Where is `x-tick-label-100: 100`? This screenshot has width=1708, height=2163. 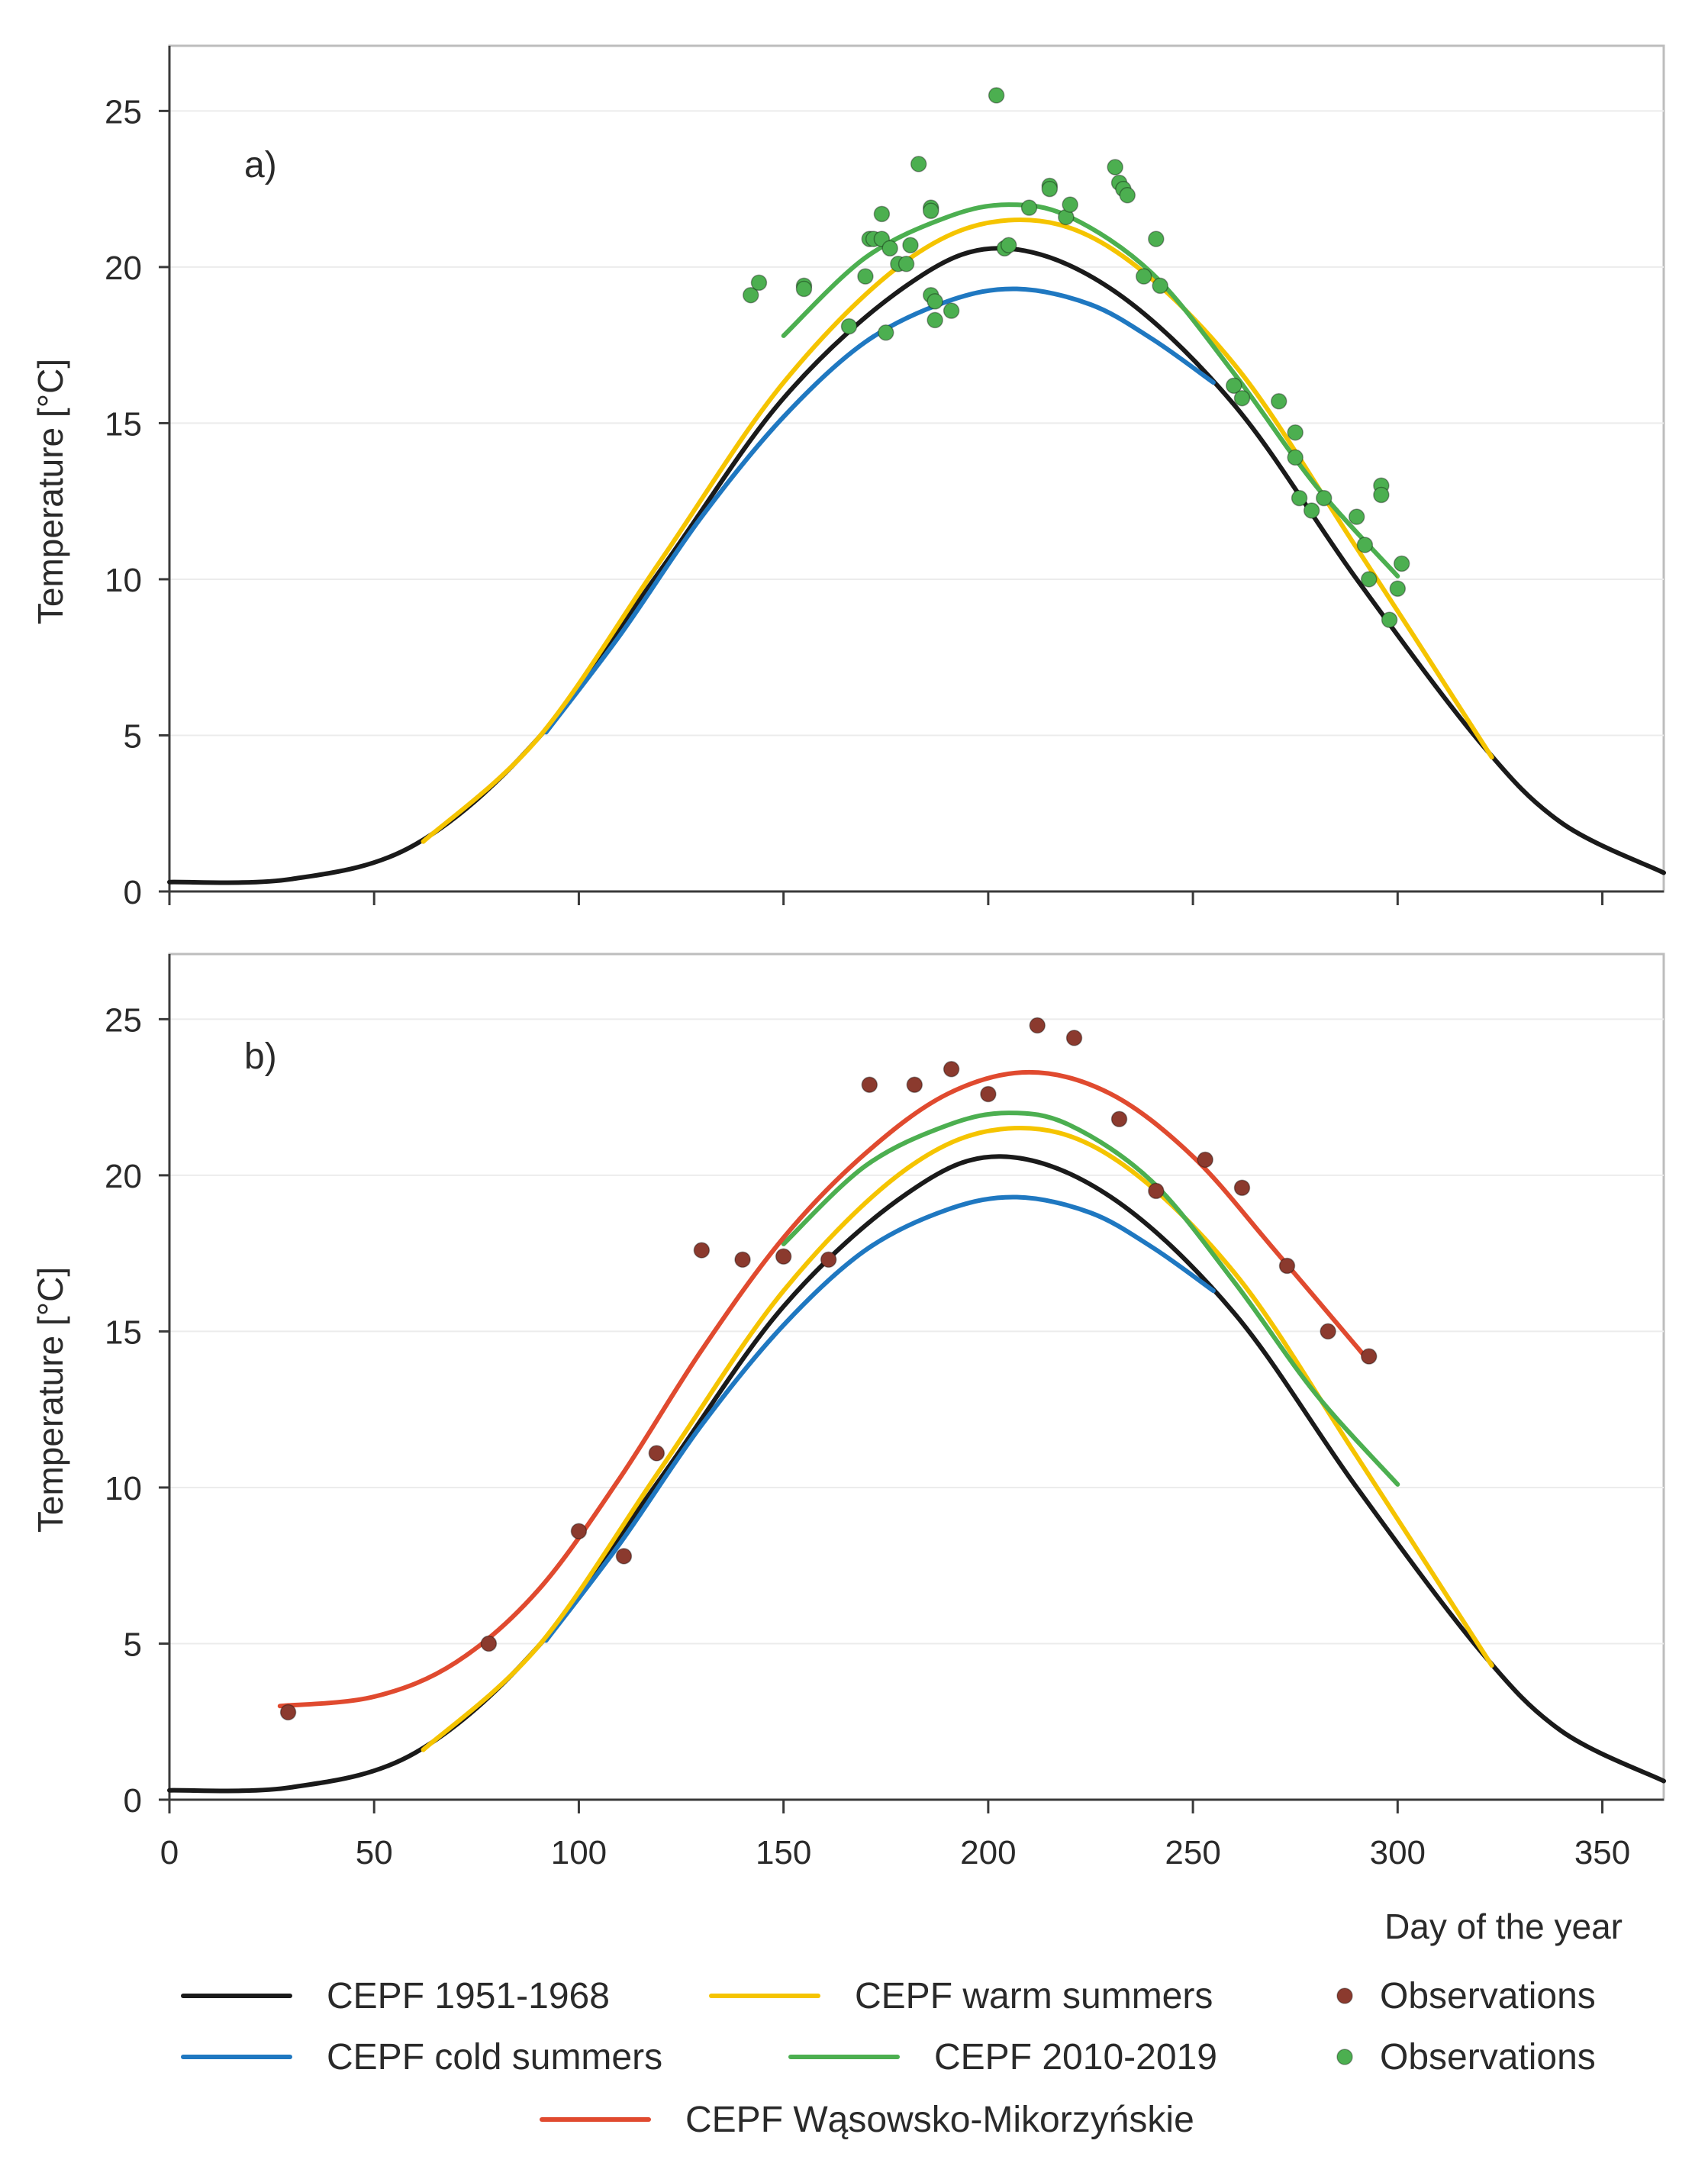
x-tick-label-100: 100 is located at coordinates (579, 1852).